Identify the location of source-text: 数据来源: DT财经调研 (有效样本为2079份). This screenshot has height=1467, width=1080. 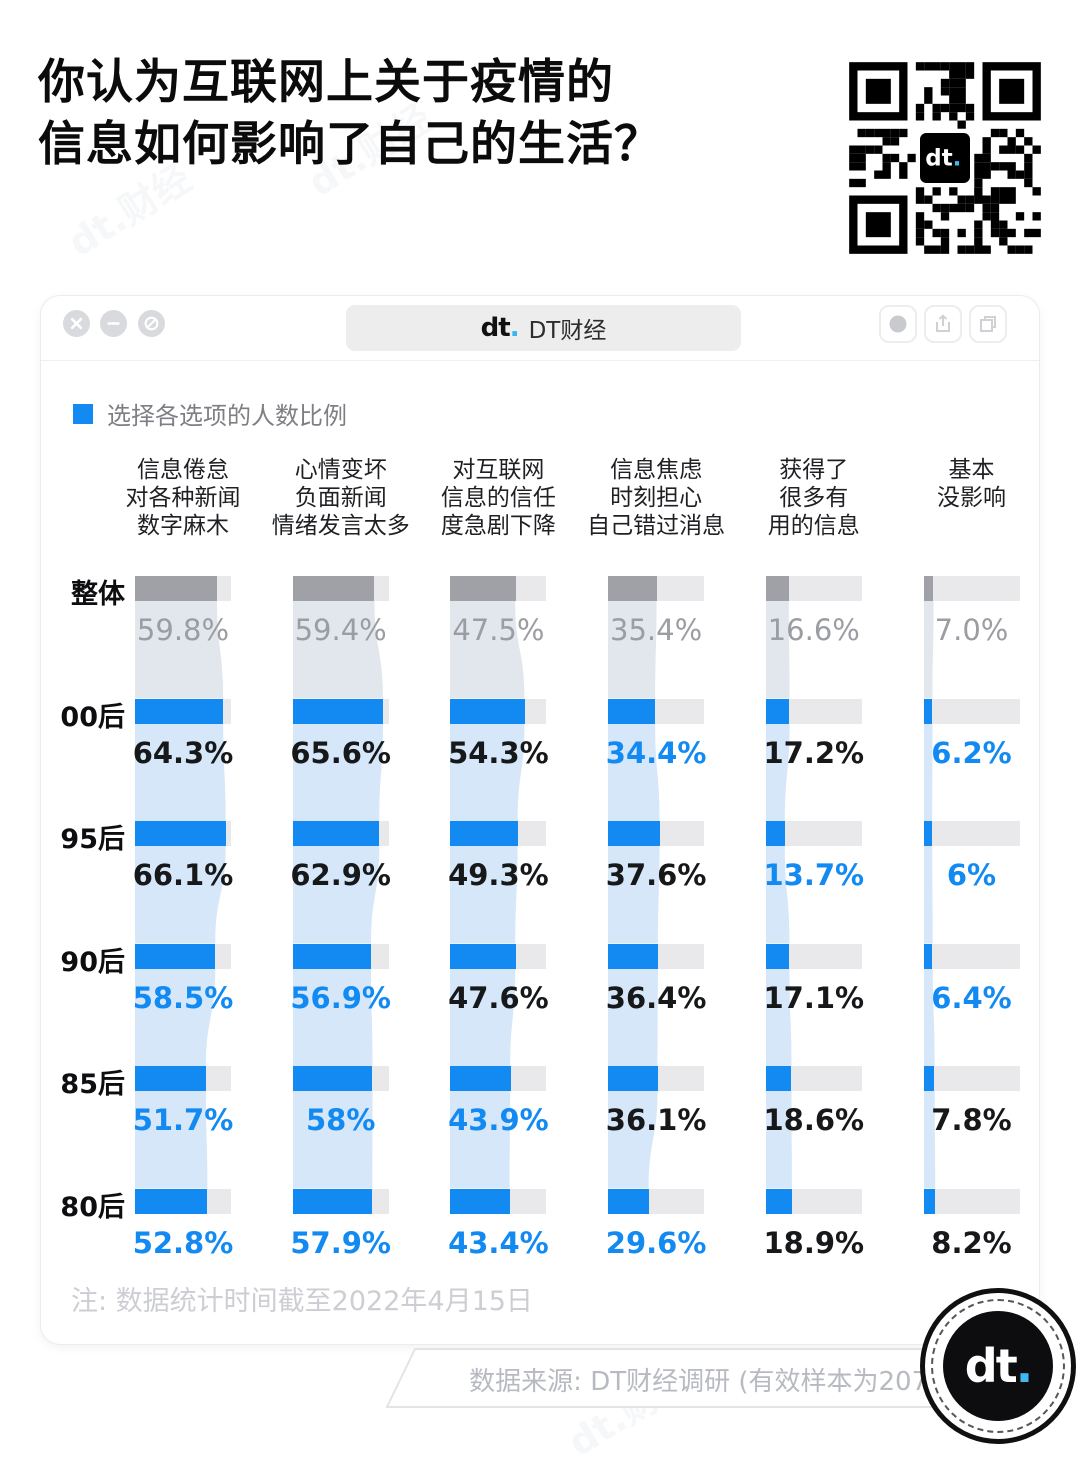
(725, 1382).